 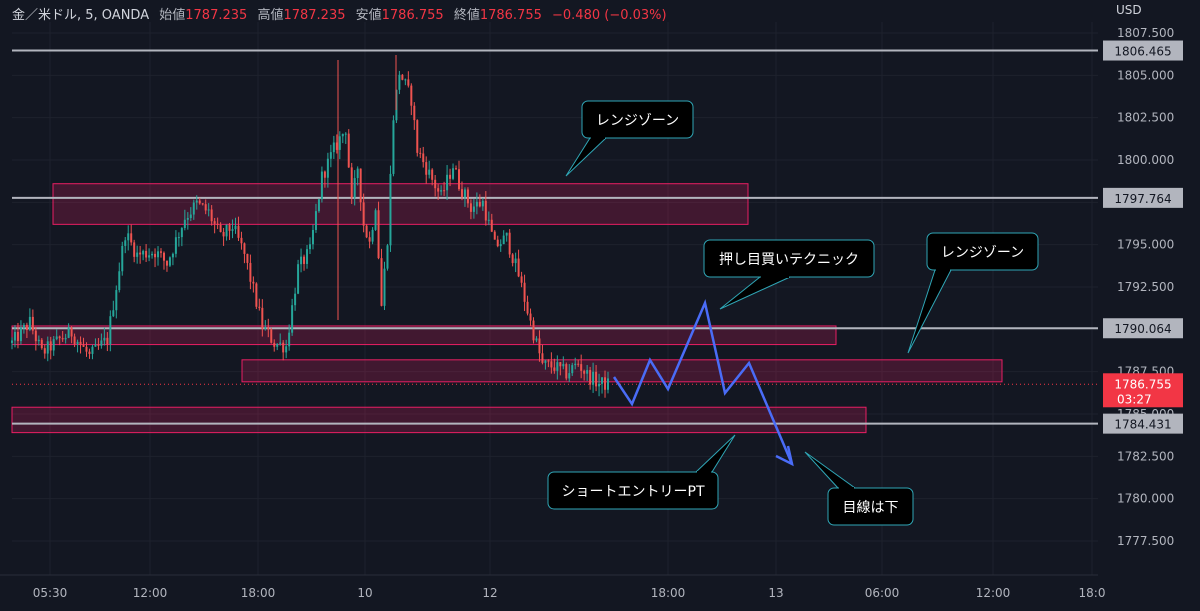 What do you see at coordinates (439, 420) in the screenshot?
I see `range-zone-rect` at bounding box center [439, 420].